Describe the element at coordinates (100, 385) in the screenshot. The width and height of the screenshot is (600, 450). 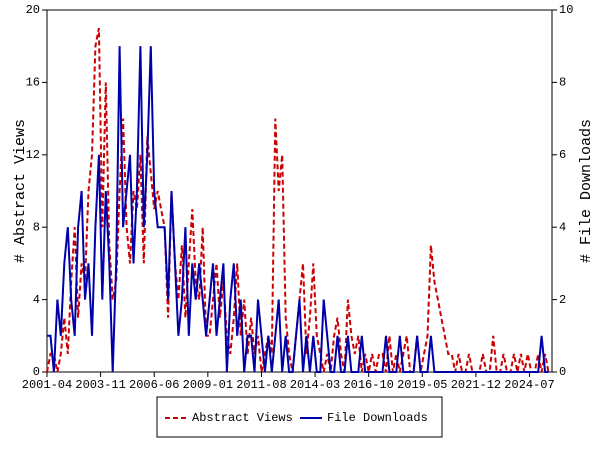
I see `x-tick-label: 2003-11` at that location.